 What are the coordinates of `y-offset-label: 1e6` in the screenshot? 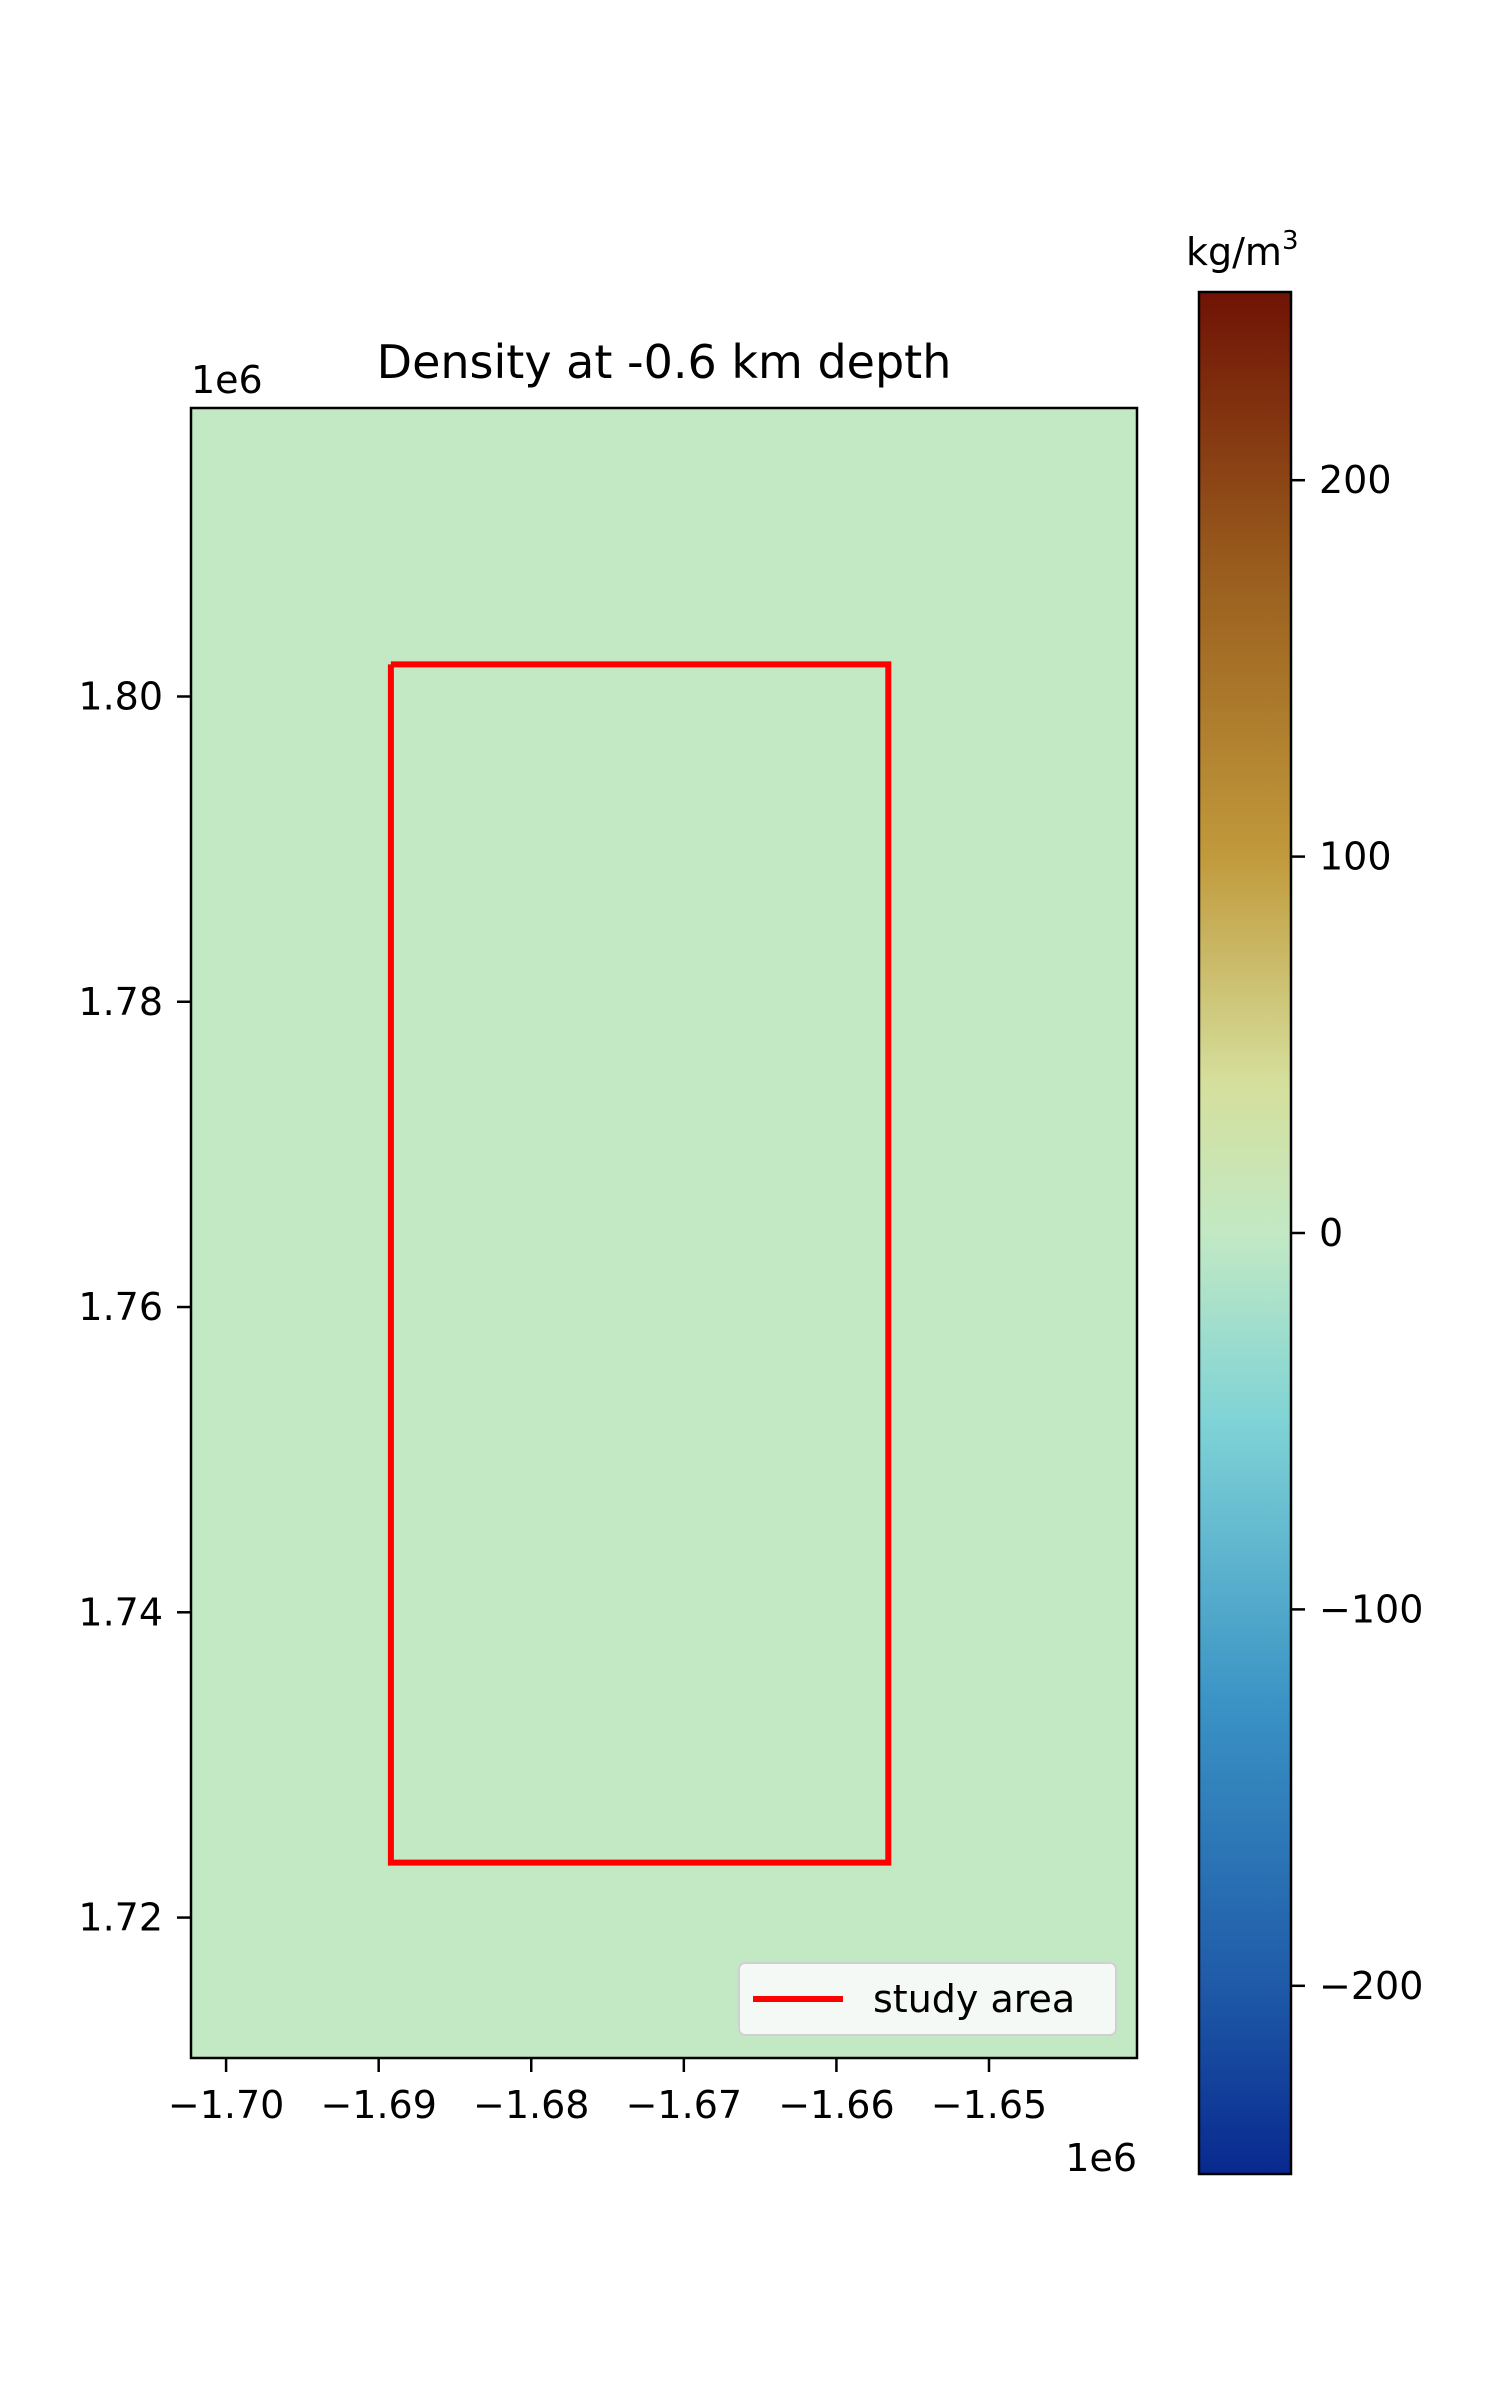 It's located at (227, 380).